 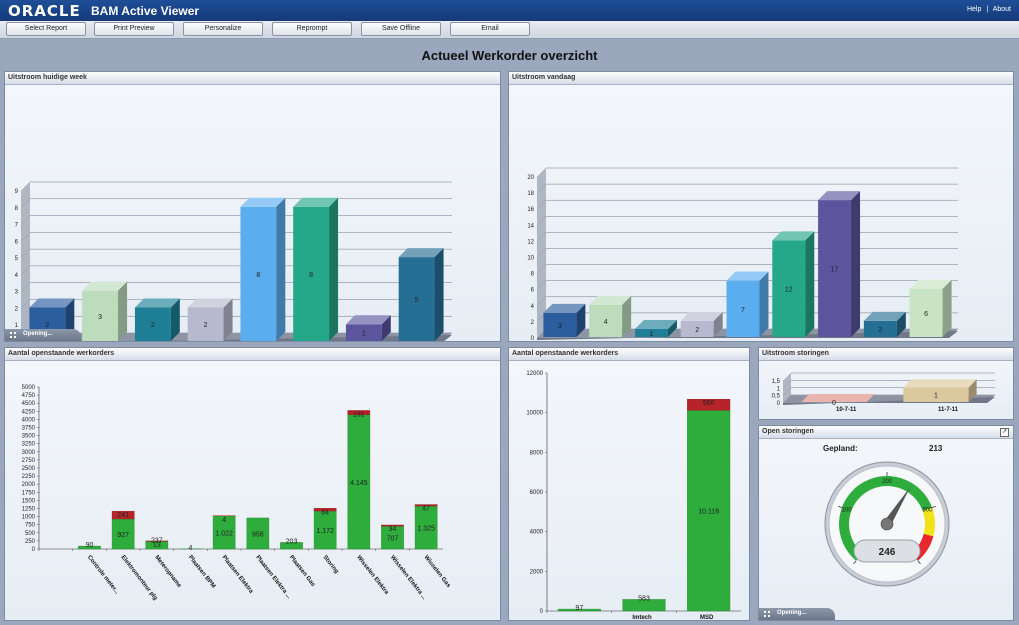 What do you see at coordinates (364, 334) in the screenshot?
I see `data-label: 1` at bounding box center [364, 334].